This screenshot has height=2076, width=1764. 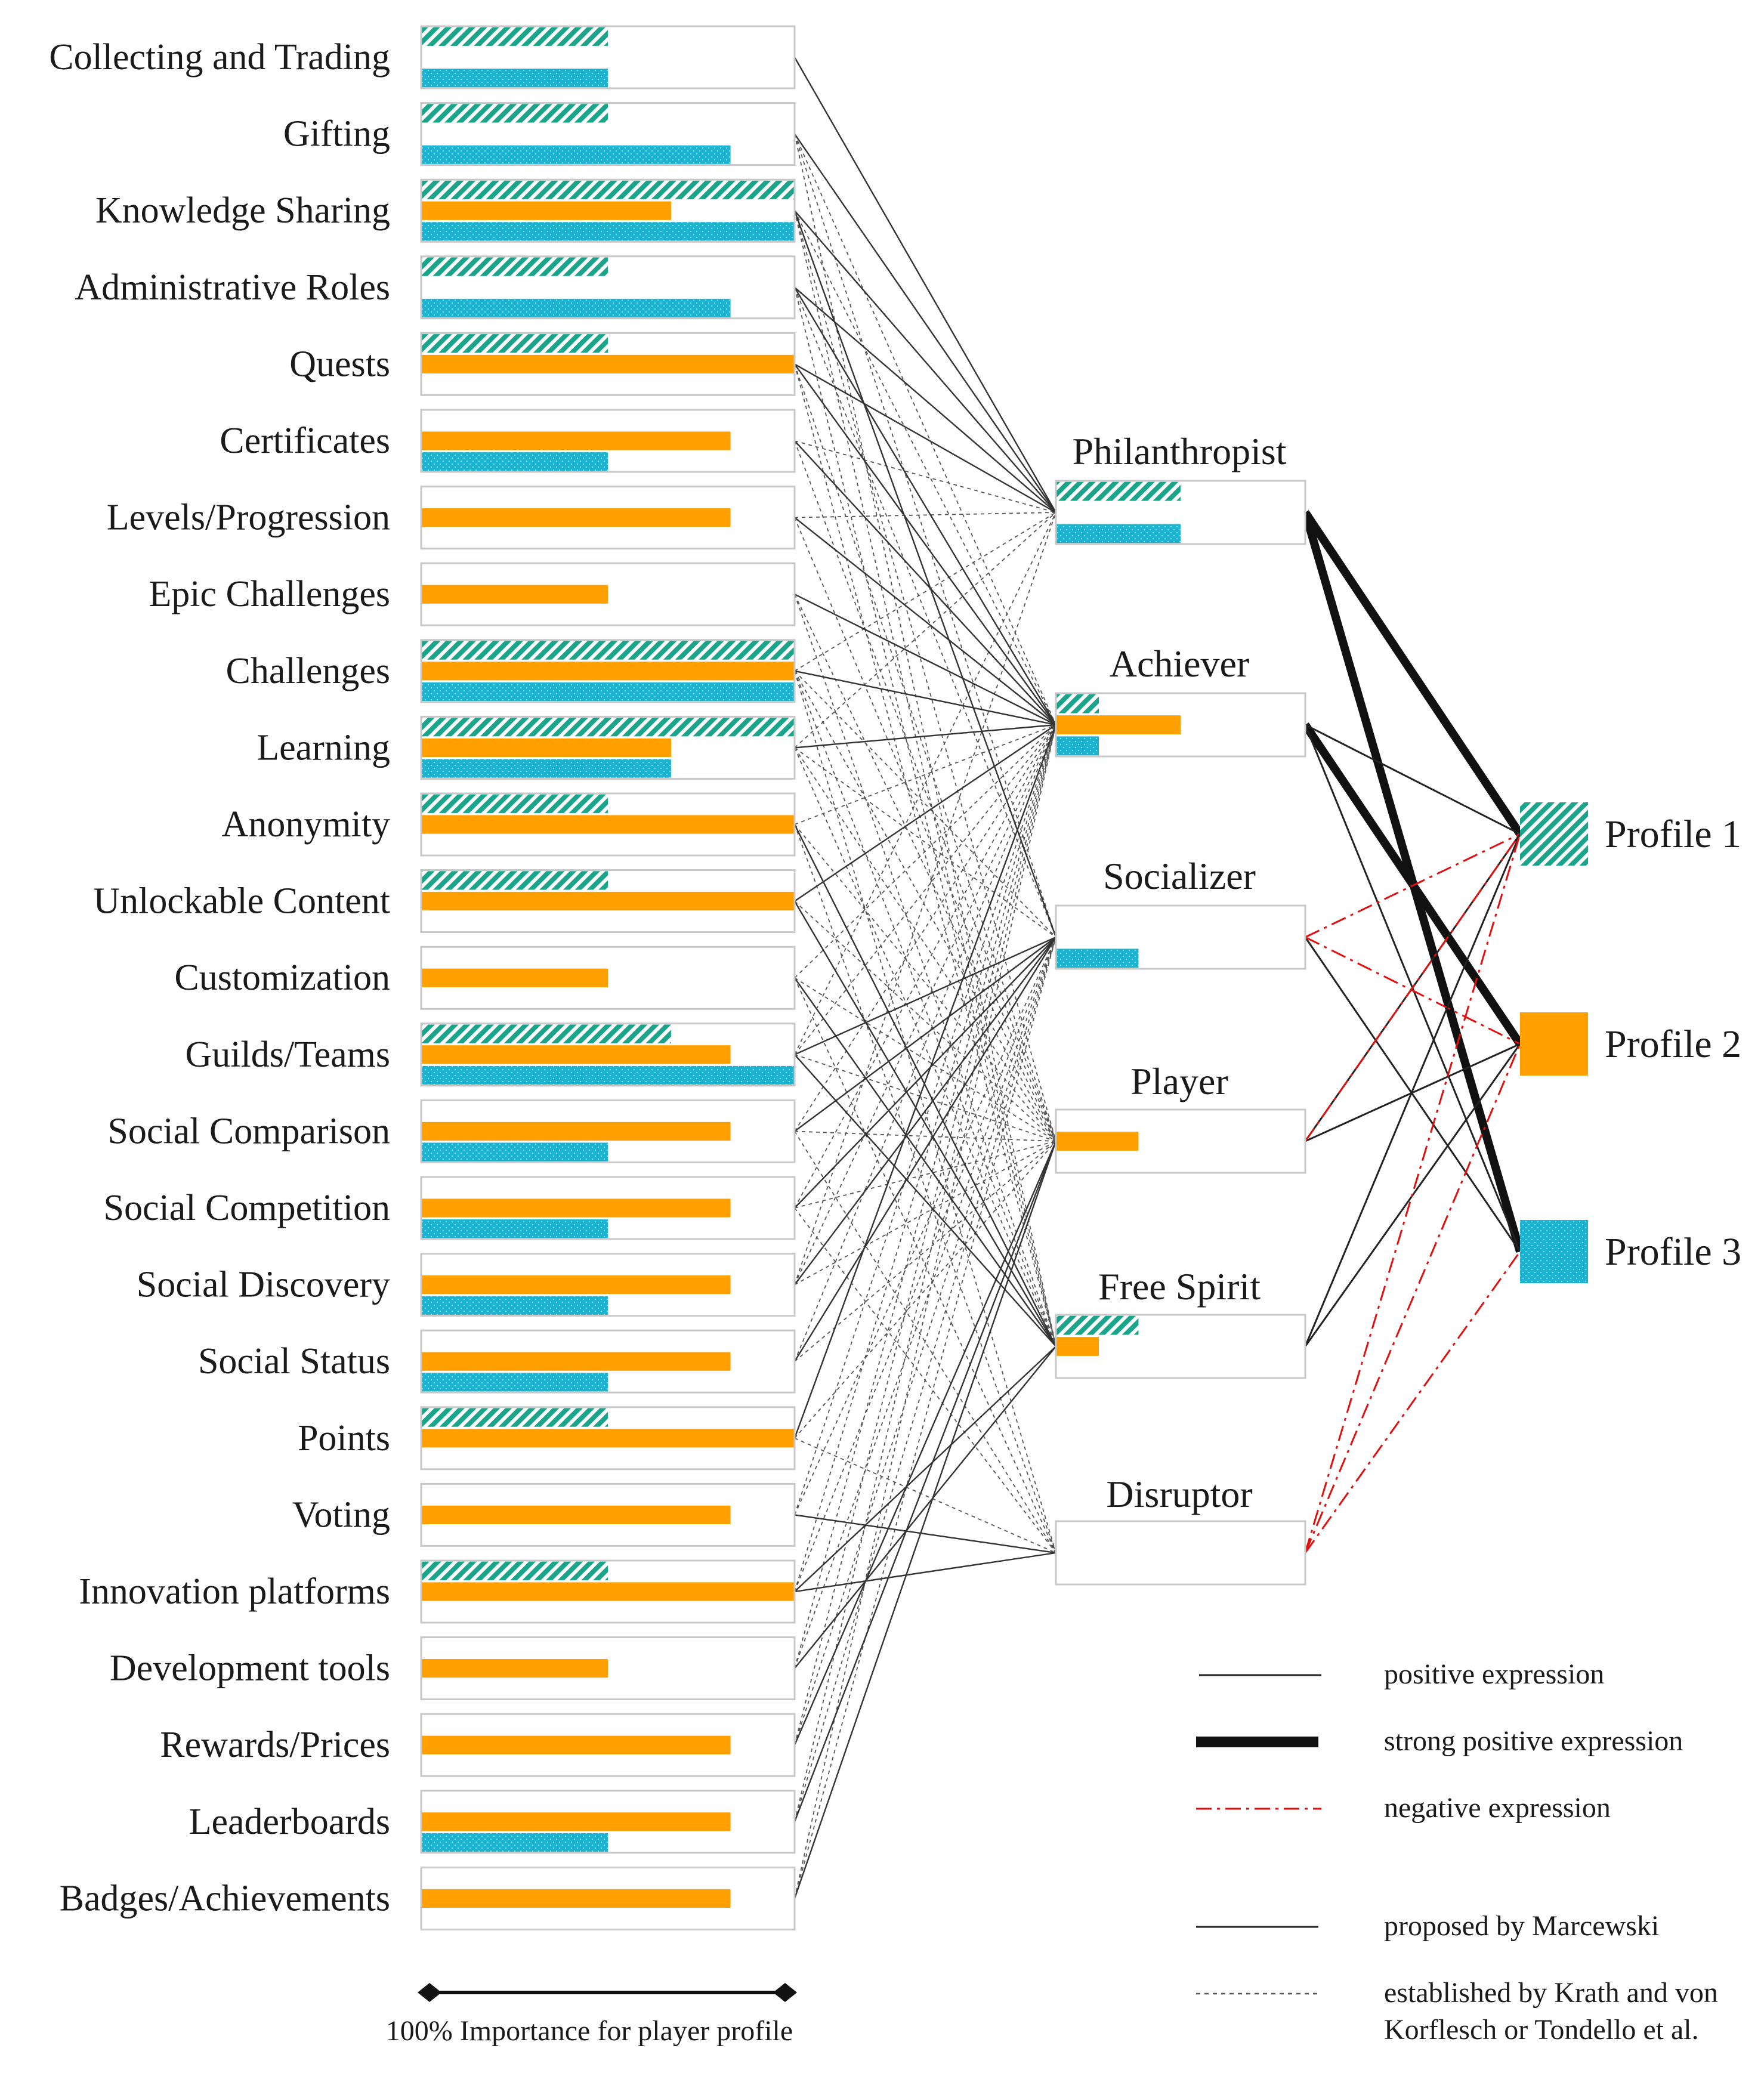 I want to click on mechanic-label: Development tools, so click(x=250, y=1668).